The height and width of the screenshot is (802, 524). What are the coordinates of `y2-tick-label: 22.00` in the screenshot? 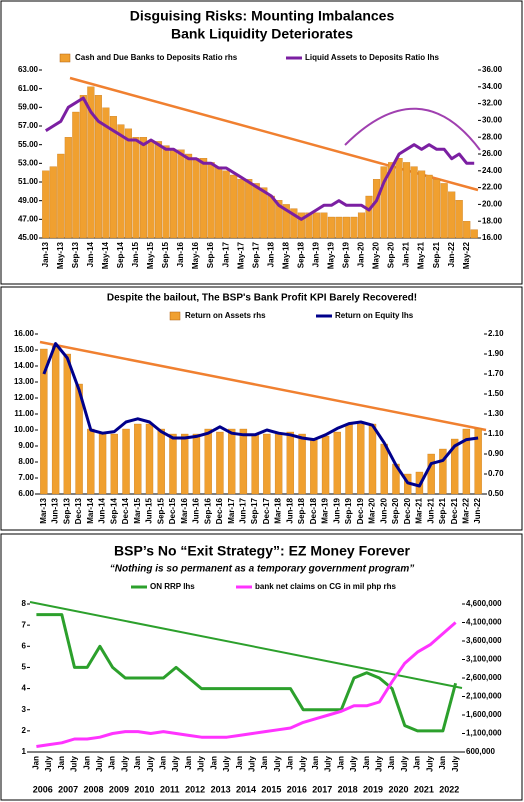 It's located at (492, 187).